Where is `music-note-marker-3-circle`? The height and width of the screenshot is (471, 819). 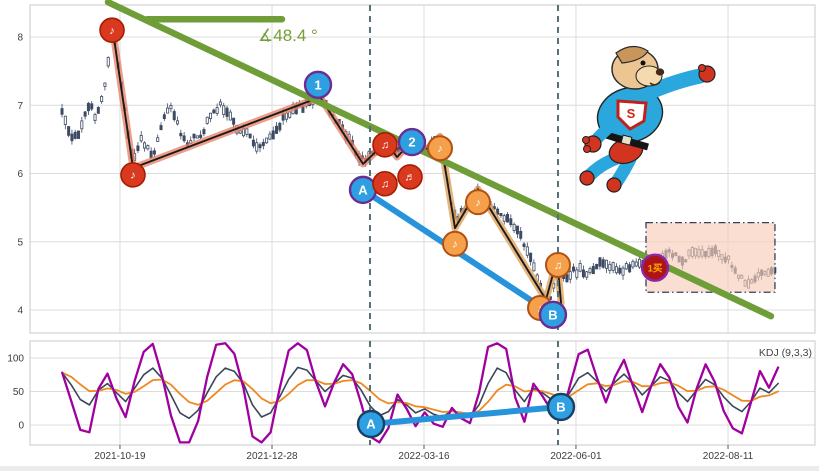
music-note-marker-3-circle is located at coordinates (385, 145).